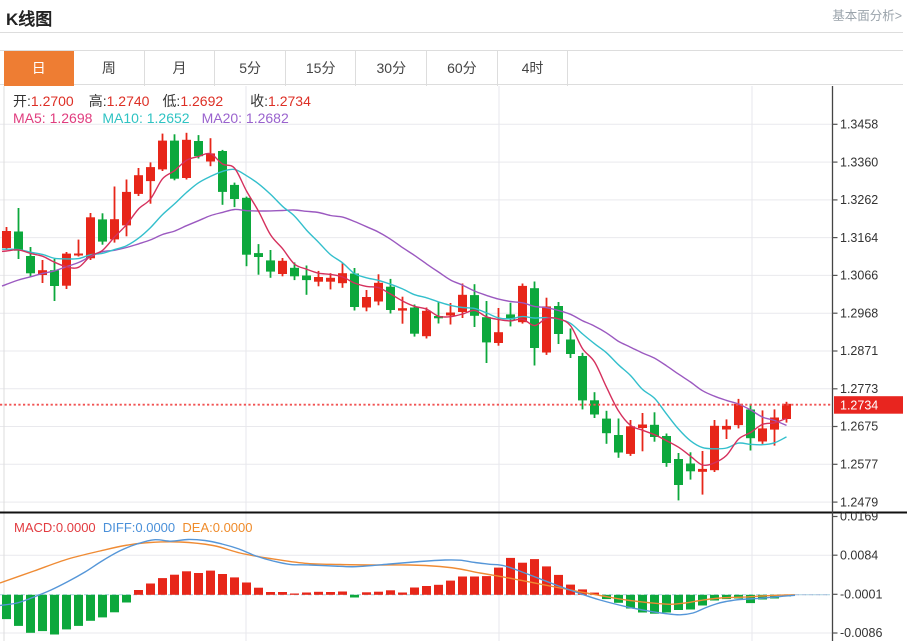  Describe the element at coordinates (859, 427) in the screenshot. I see `svg-text: 1.2675` at that location.